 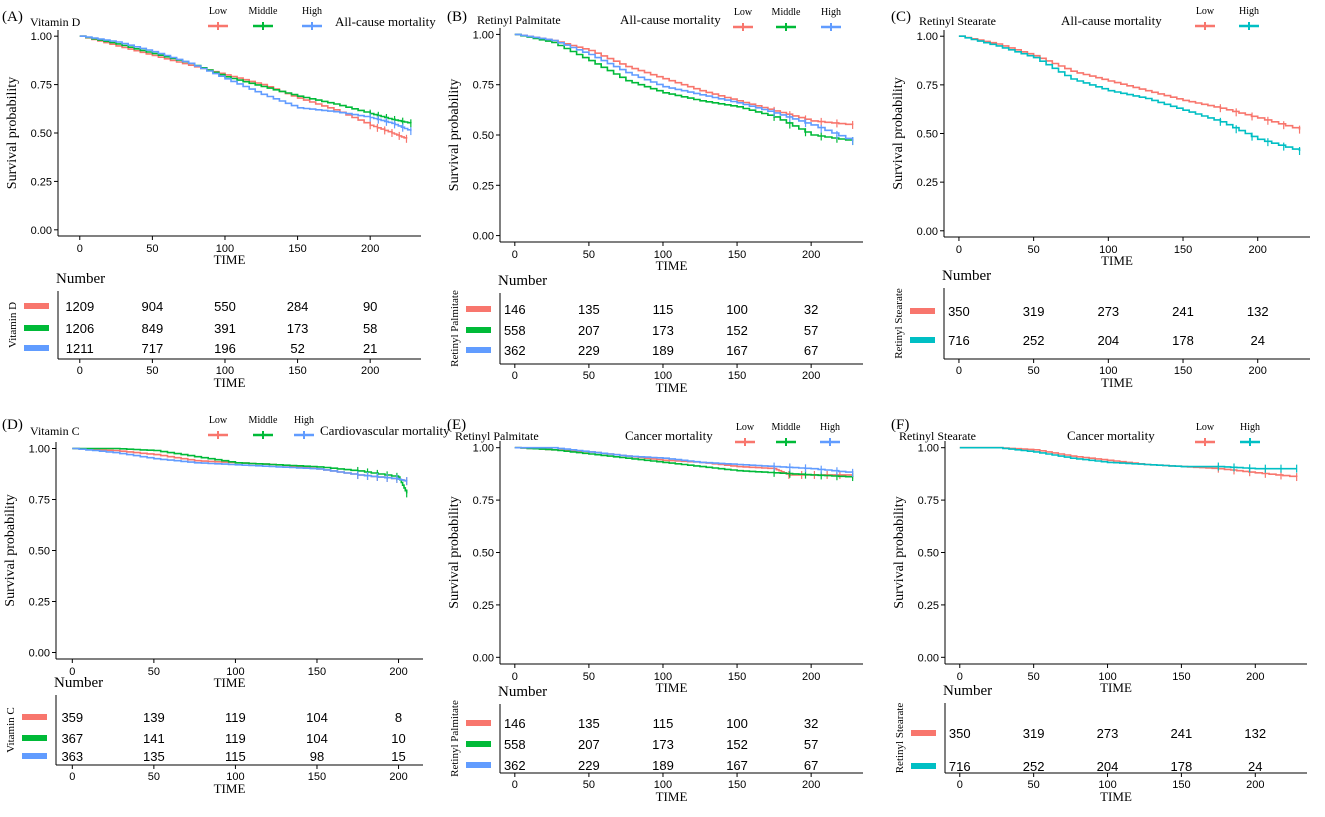 What do you see at coordinates (483, 658) in the screenshot?
I see `y-tick-label: 0.00` at bounding box center [483, 658].